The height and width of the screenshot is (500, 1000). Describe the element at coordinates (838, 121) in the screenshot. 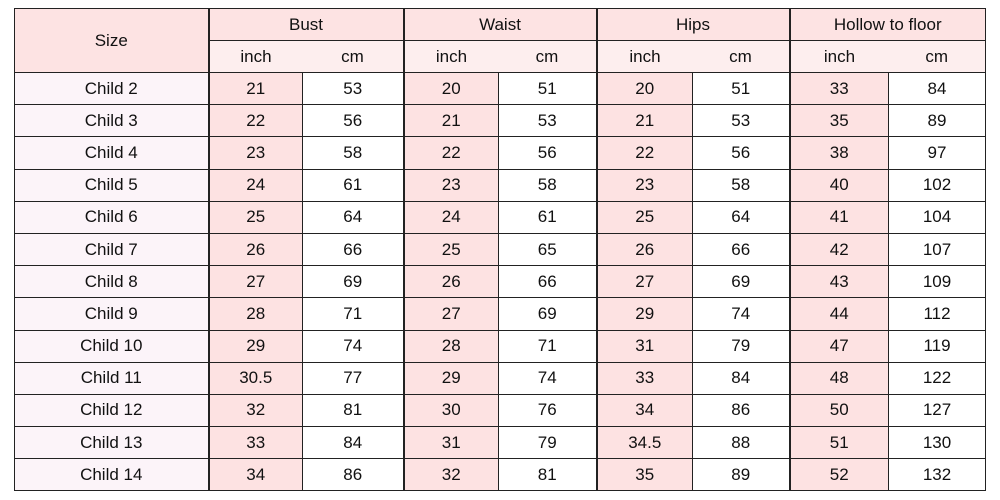

I see `inch-cell: 35` at that location.